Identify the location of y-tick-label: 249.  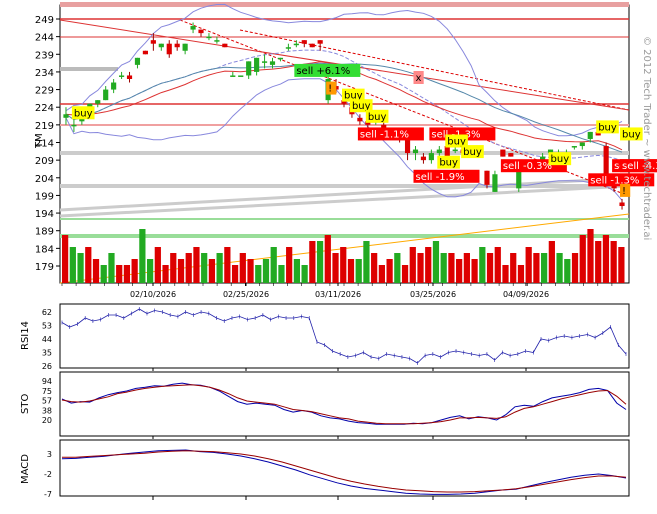
(44, 20).